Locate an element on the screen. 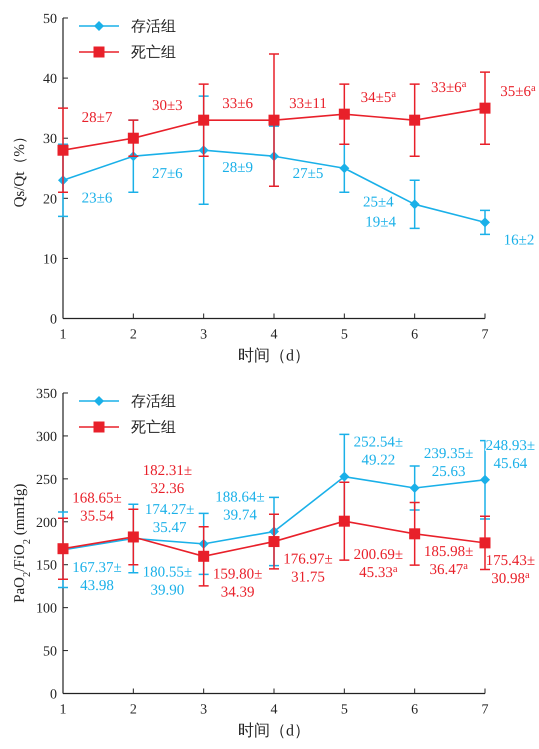 This screenshot has width=539, height=749. data-label: 28±9 is located at coordinates (238, 168).